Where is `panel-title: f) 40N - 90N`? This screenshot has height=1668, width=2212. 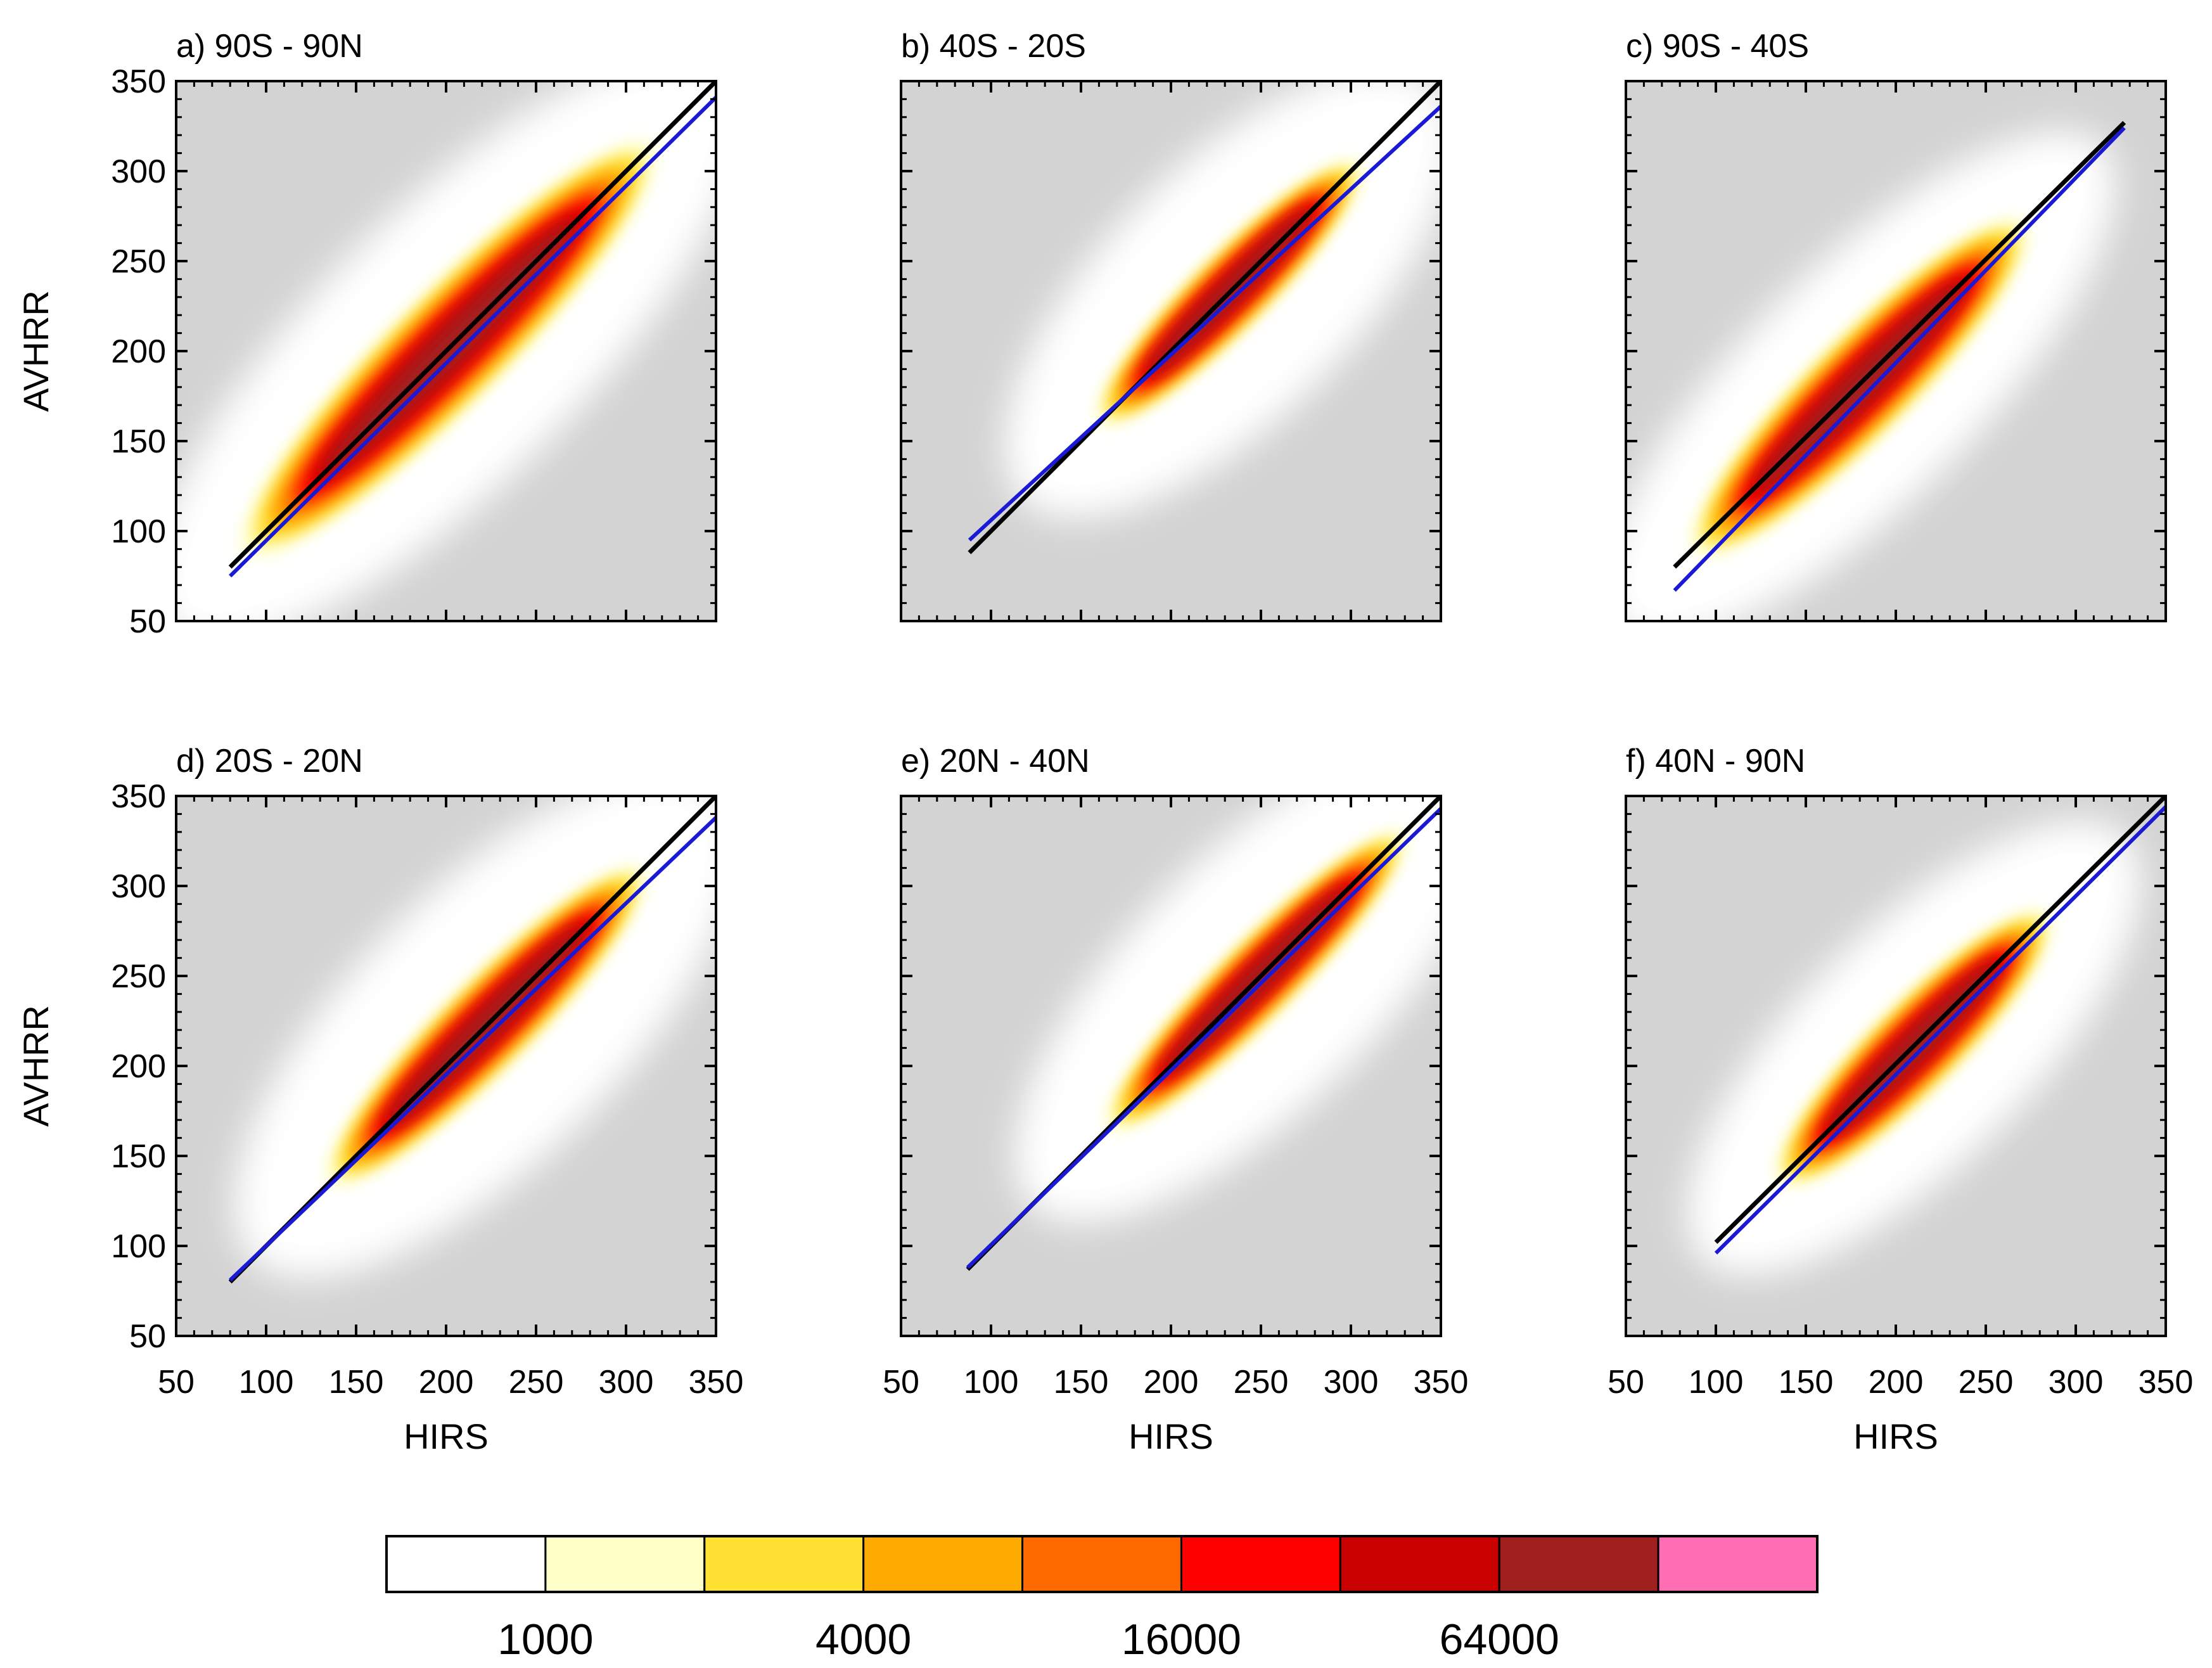
panel-title: f) 40N - 90N is located at coordinates (1715, 761).